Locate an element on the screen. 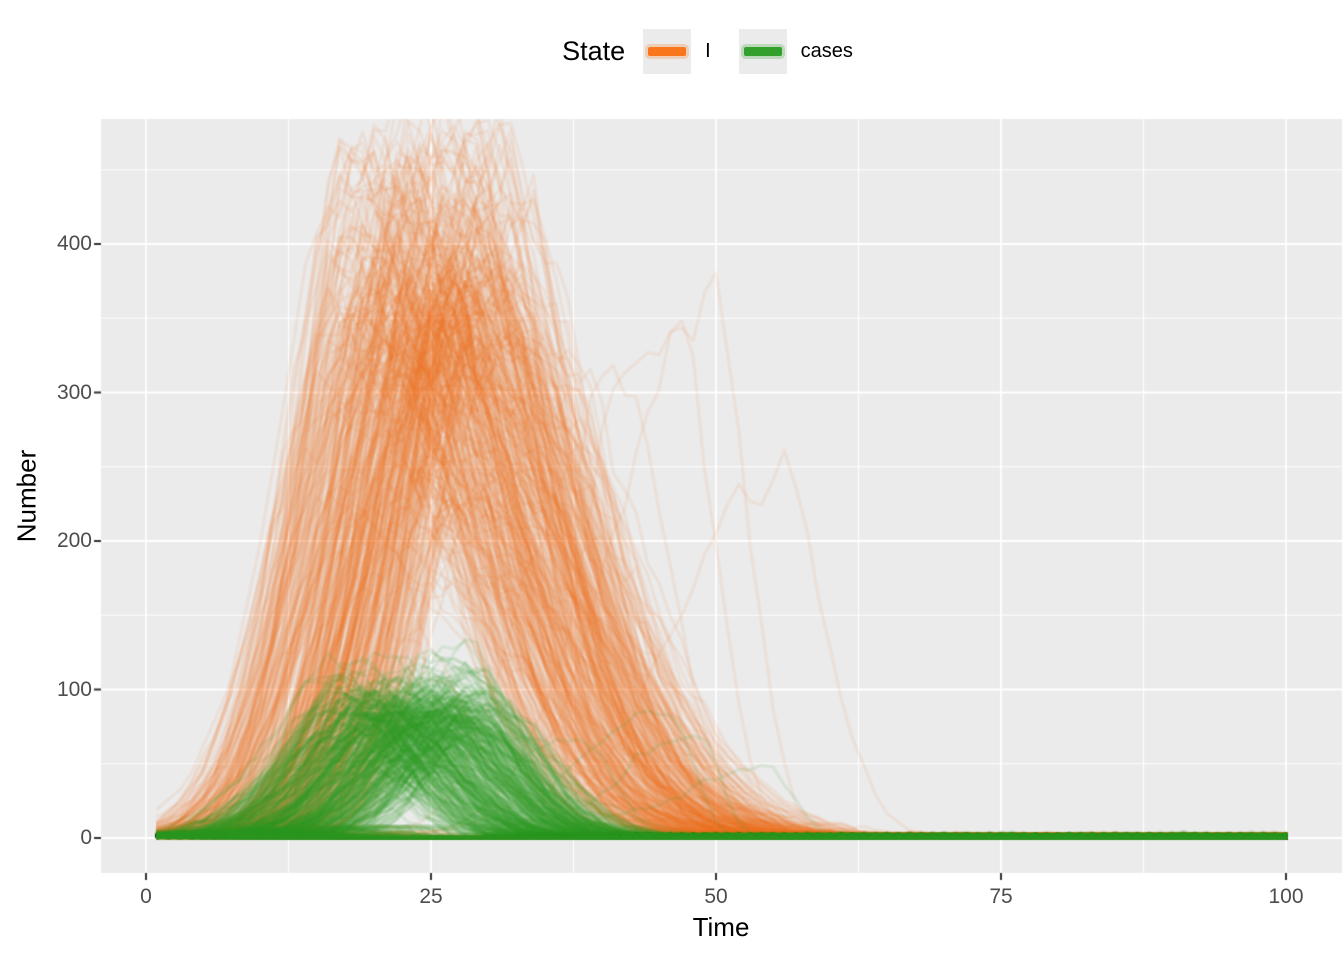  x-tick-label: 25 is located at coordinates (431, 896).